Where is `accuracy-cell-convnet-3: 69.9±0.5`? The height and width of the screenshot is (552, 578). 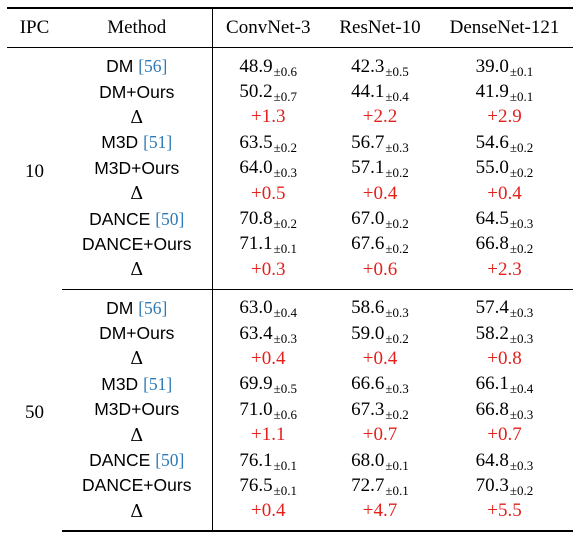
accuracy-cell-convnet-3: 69.9±0.5 is located at coordinates (267, 384).